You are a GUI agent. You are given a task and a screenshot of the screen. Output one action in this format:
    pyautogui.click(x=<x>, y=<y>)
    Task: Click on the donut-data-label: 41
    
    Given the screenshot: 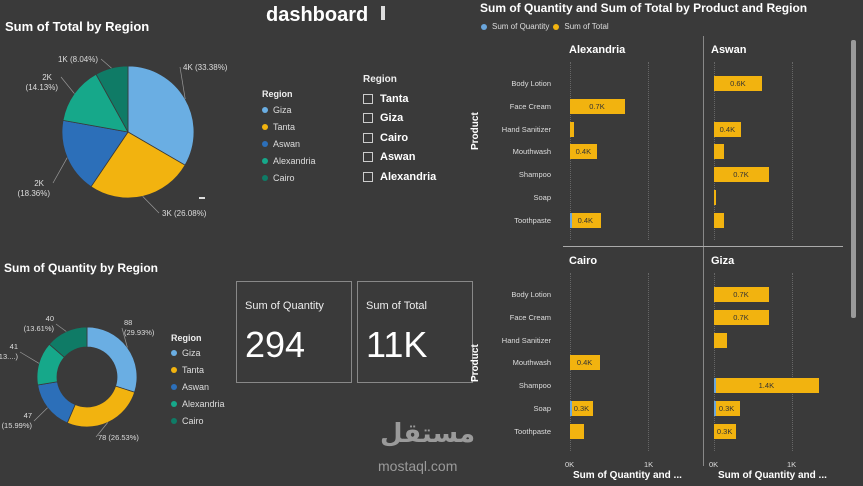 What is the action you would take?
    pyautogui.click(x=14, y=346)
    